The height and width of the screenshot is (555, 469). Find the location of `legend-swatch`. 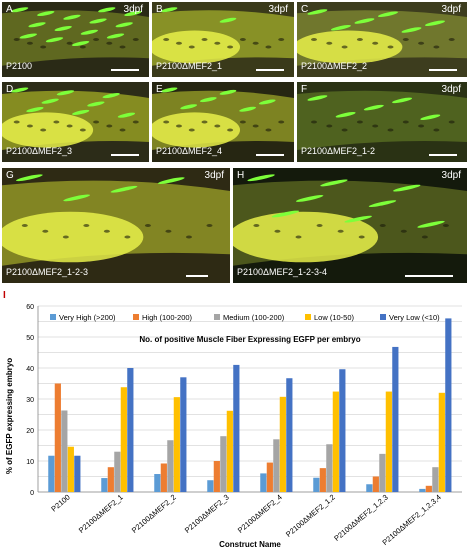

legend-swatch is located at coordinates (53, 317).